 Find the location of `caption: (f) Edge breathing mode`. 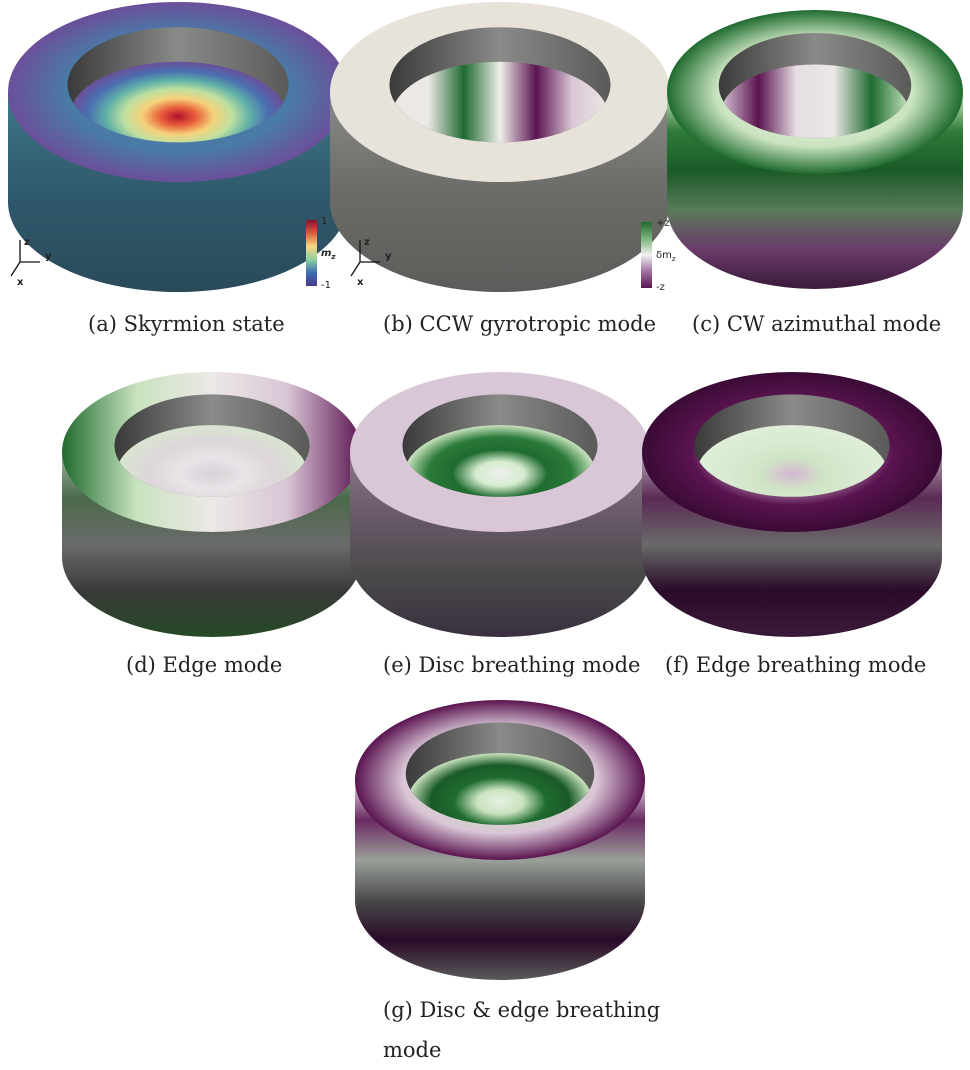

caption: (f) Edge breathing mode is located at coordinates (796, 665).